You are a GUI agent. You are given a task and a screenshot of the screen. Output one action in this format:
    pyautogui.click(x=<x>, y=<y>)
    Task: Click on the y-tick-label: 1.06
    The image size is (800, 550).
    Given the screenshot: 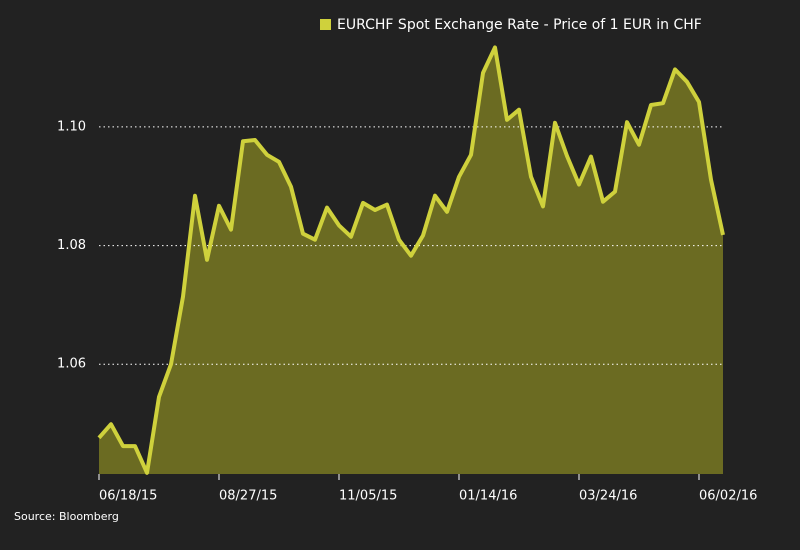 What is the action you would take?
    pyautogui.click(x=71, y=364)
    